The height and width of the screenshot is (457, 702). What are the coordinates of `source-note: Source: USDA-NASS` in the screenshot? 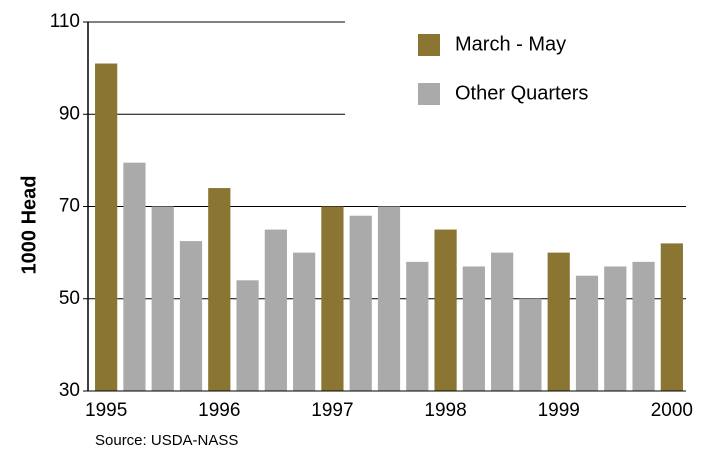 It's located at (166, 440).